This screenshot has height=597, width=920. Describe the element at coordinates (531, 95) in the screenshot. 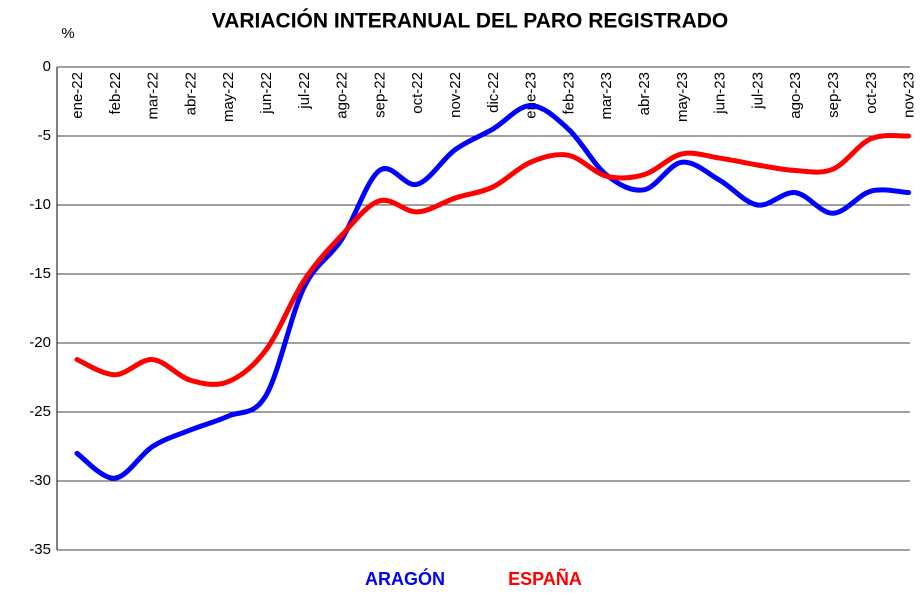

I see `x-tick-label: ene-23` at that location.